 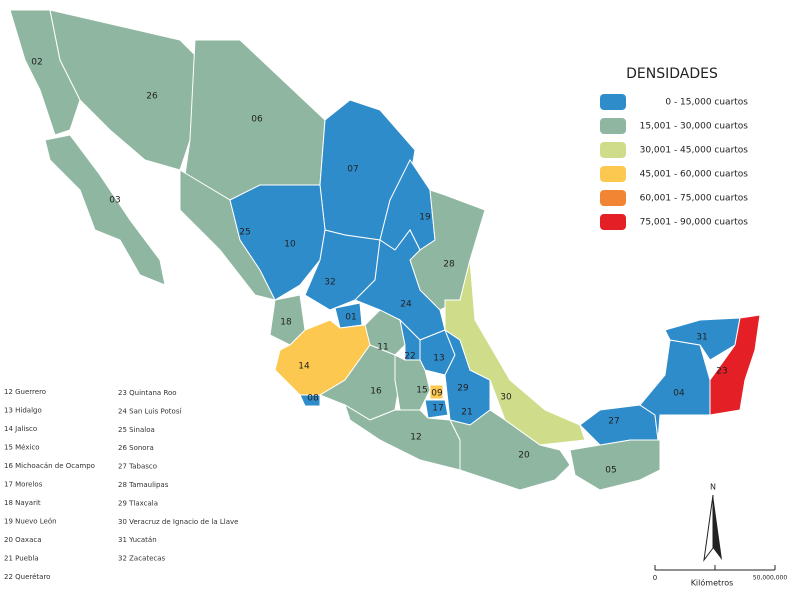 What do you see at coordinates (137, 540) in the screenshot?
I see `state-name: 31 Yucatán` at bounding box center [137, 540].